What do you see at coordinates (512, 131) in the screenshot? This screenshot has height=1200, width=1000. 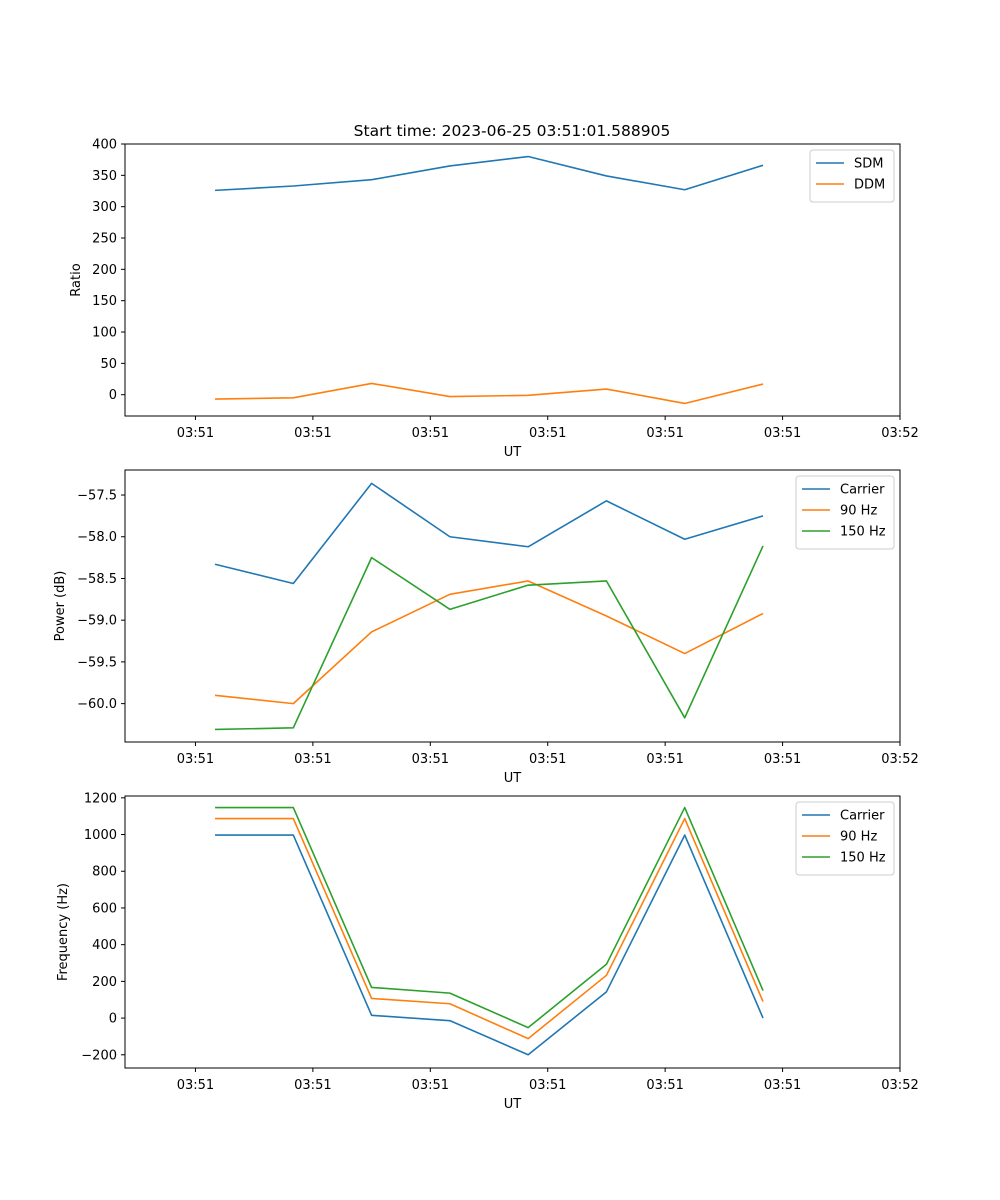 I see `figure-title: Start time: 2023-06-25 03:51:01.588905` at bounding box center [512, 131].